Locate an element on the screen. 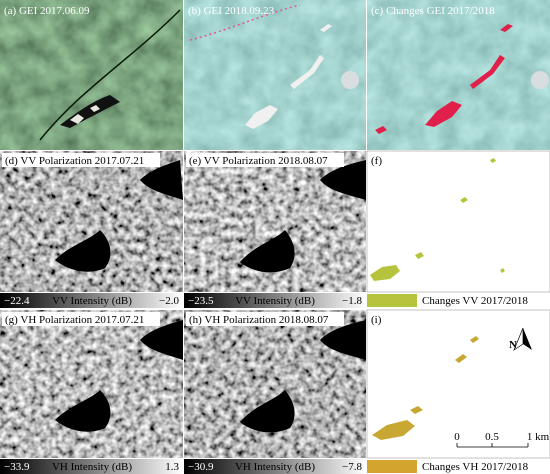 Image resolution: width=550 pixels, height=474 pixels. panel-label: (d) VV Polarization 2017.07.21 is located at coordinates (74, 161).